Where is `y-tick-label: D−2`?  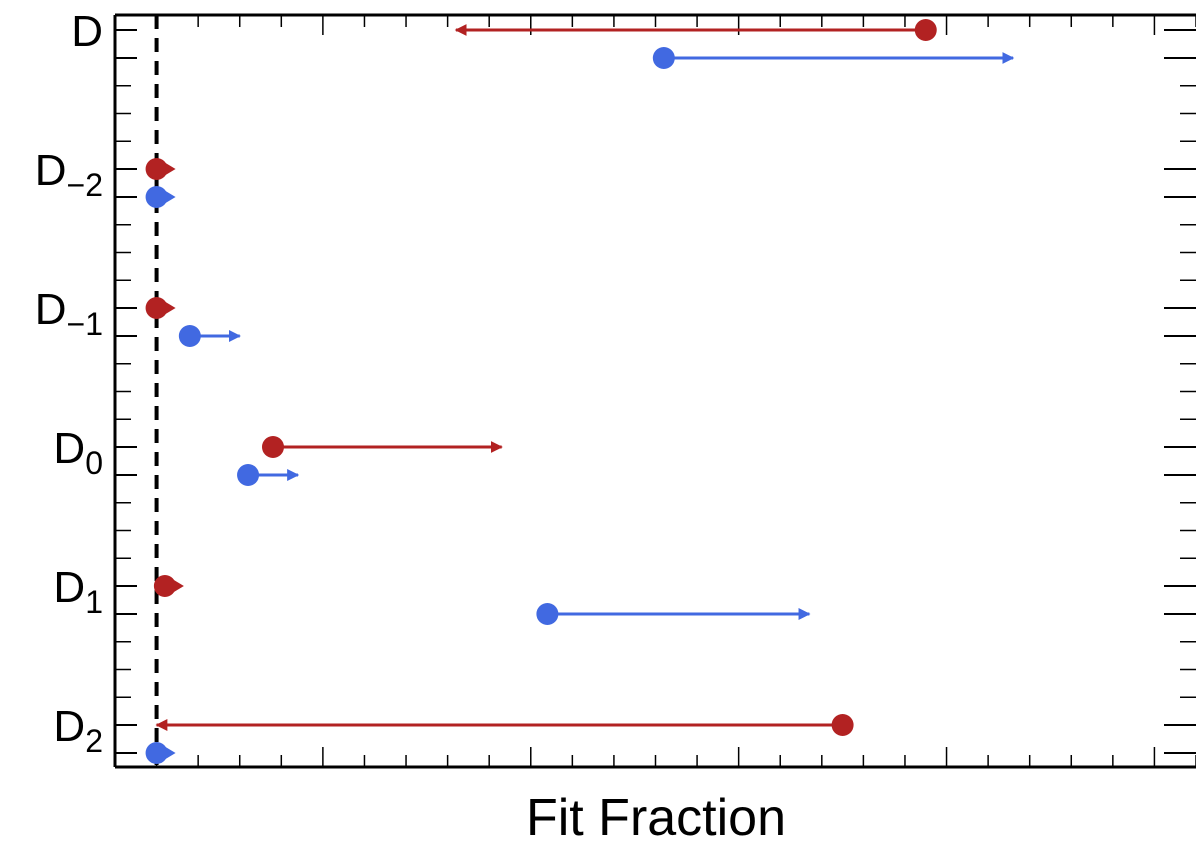
y-tick-label: D−2 is located at coordinates (69, 174).